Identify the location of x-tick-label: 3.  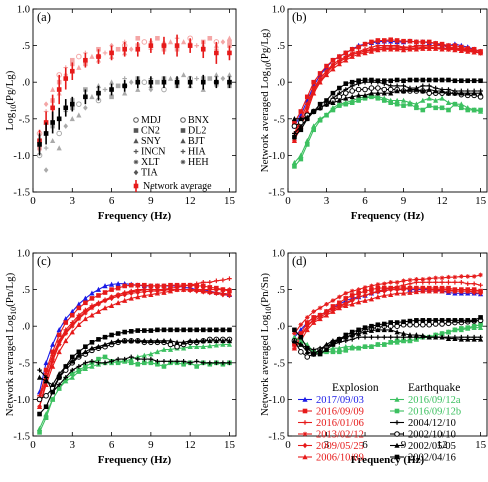
(73, 445).